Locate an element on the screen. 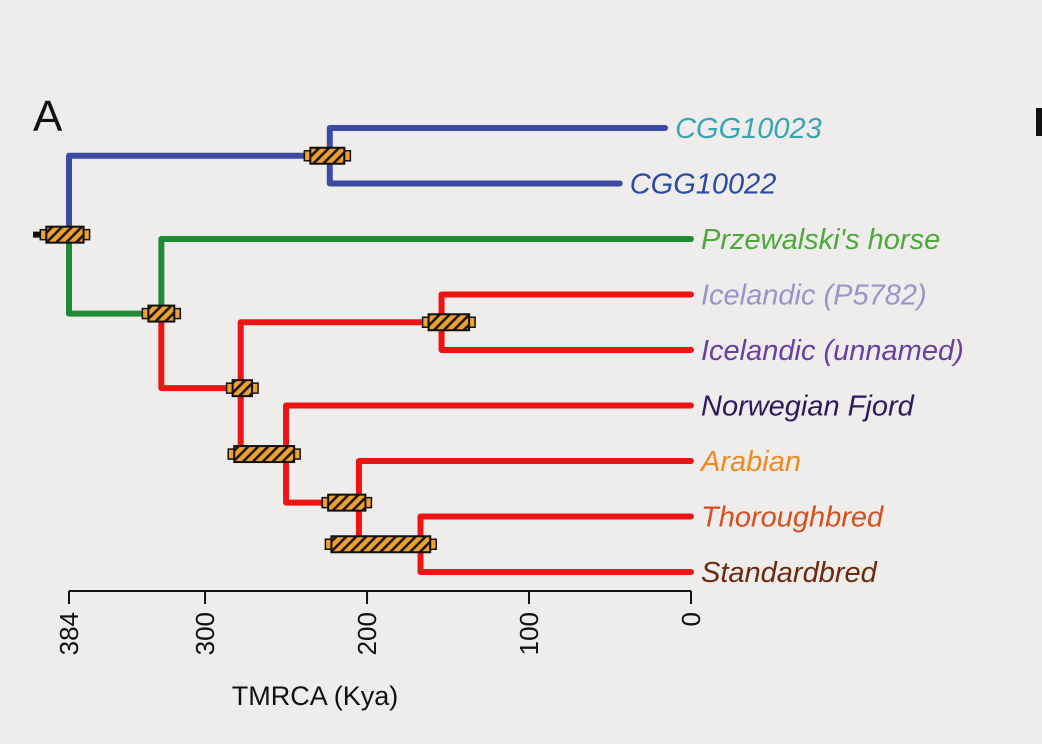 This screenshot has width=1042, height=744. tip-label: Przewalski's horse is located at coordinates (820, 240).